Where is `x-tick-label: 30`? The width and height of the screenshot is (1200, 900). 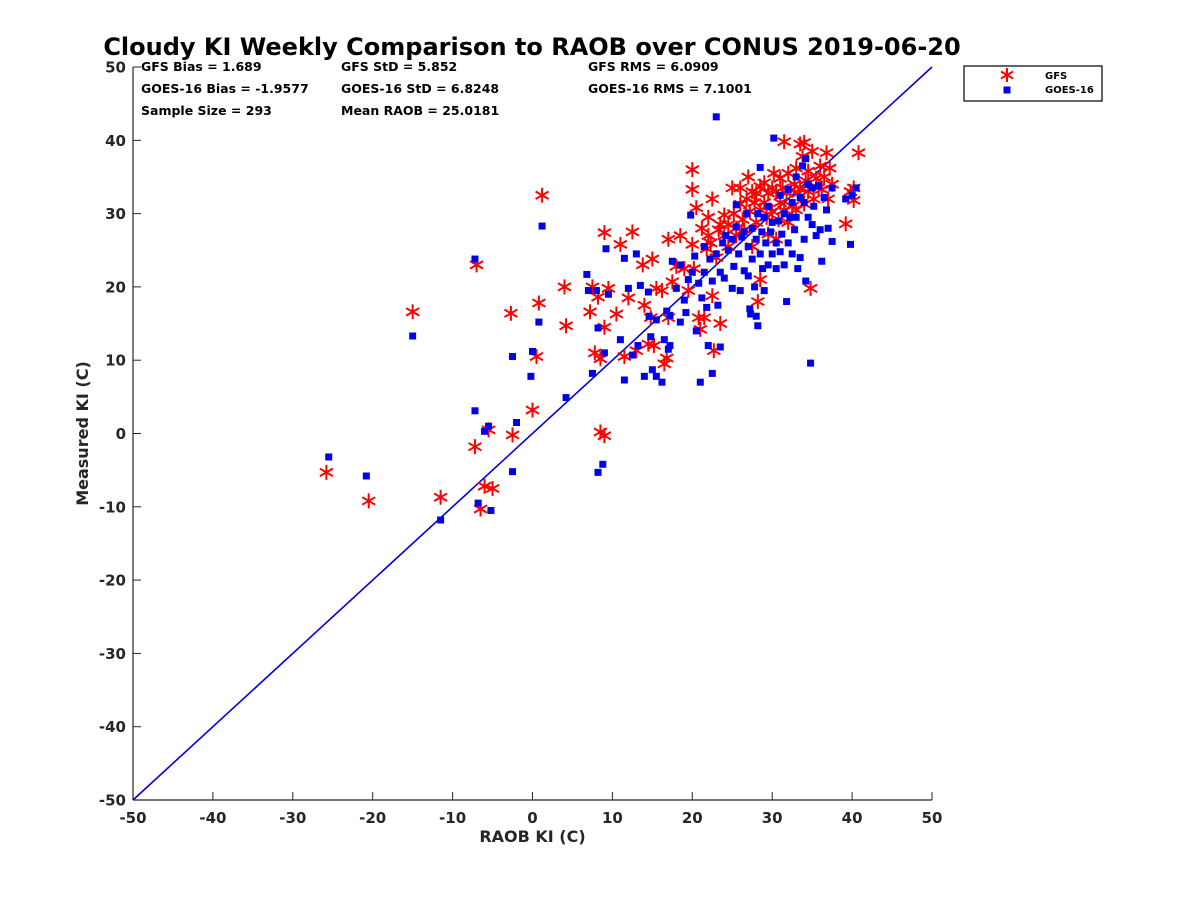 x-tick-label: 30 is located at coordinates (772, 818).